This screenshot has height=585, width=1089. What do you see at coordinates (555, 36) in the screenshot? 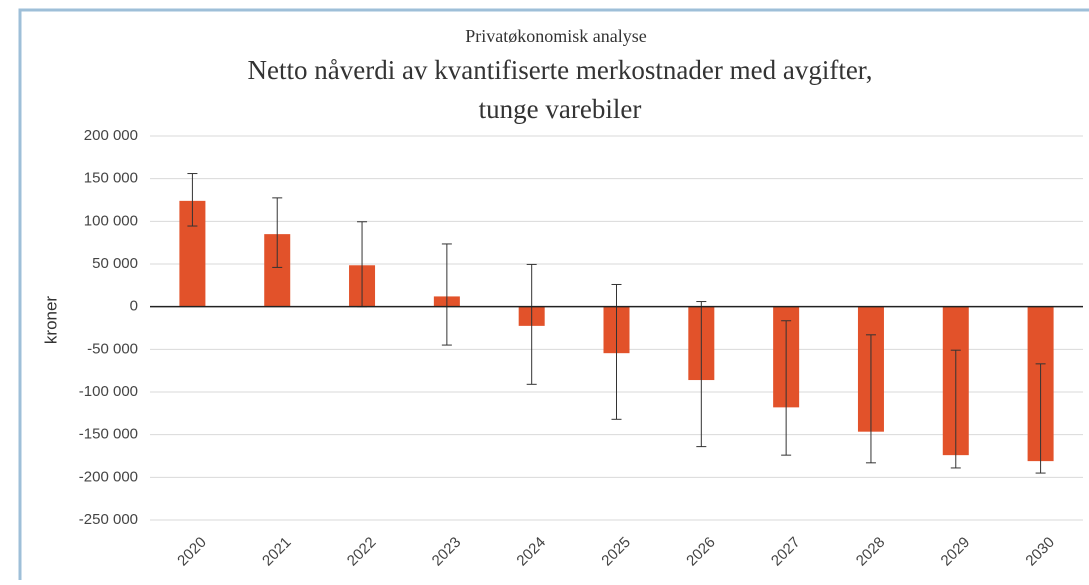
I see `chart-subtitle: Privatøkonomisk analyse` at bounding box center [555, 36].